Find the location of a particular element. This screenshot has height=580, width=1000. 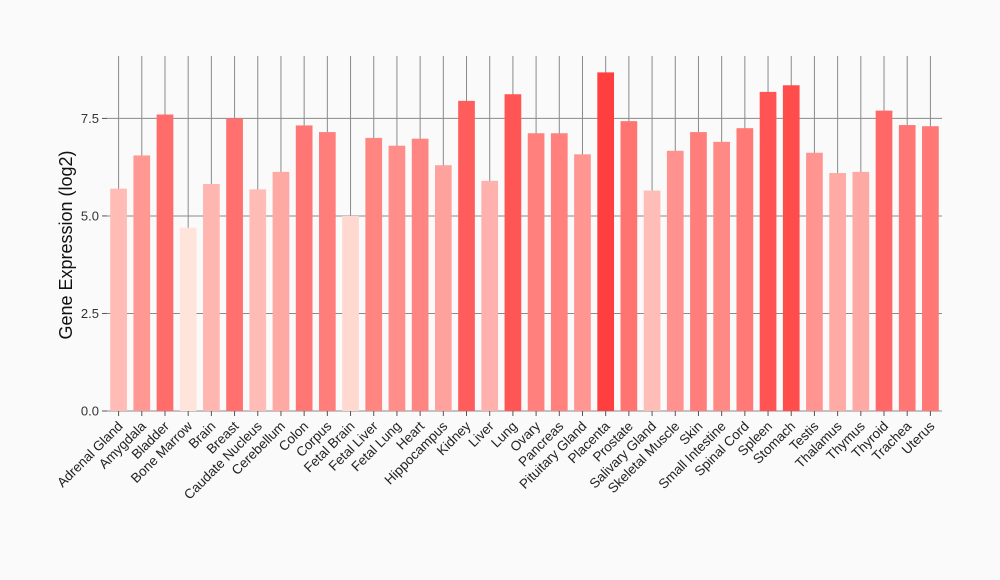

bar-colon is located at coordinates (304, 268).